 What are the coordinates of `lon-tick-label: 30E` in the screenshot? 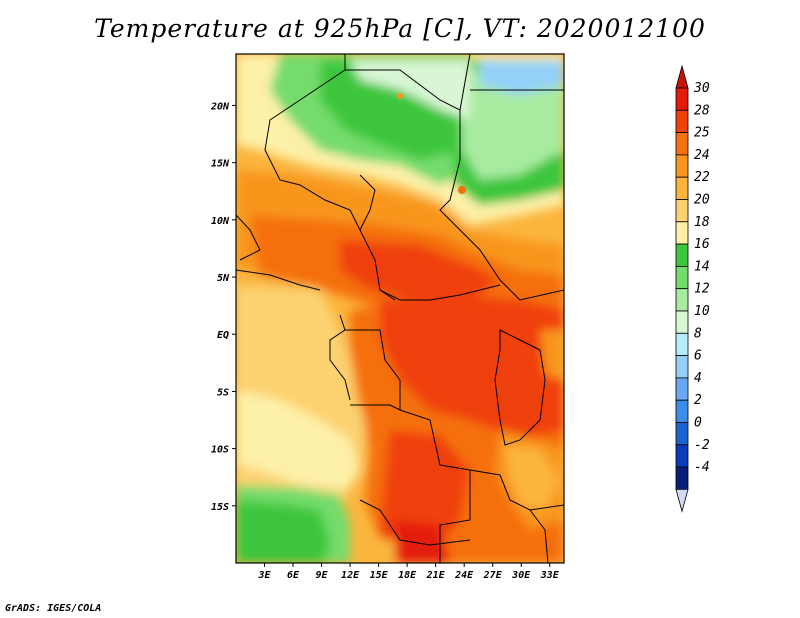 It's located at (521, 575).